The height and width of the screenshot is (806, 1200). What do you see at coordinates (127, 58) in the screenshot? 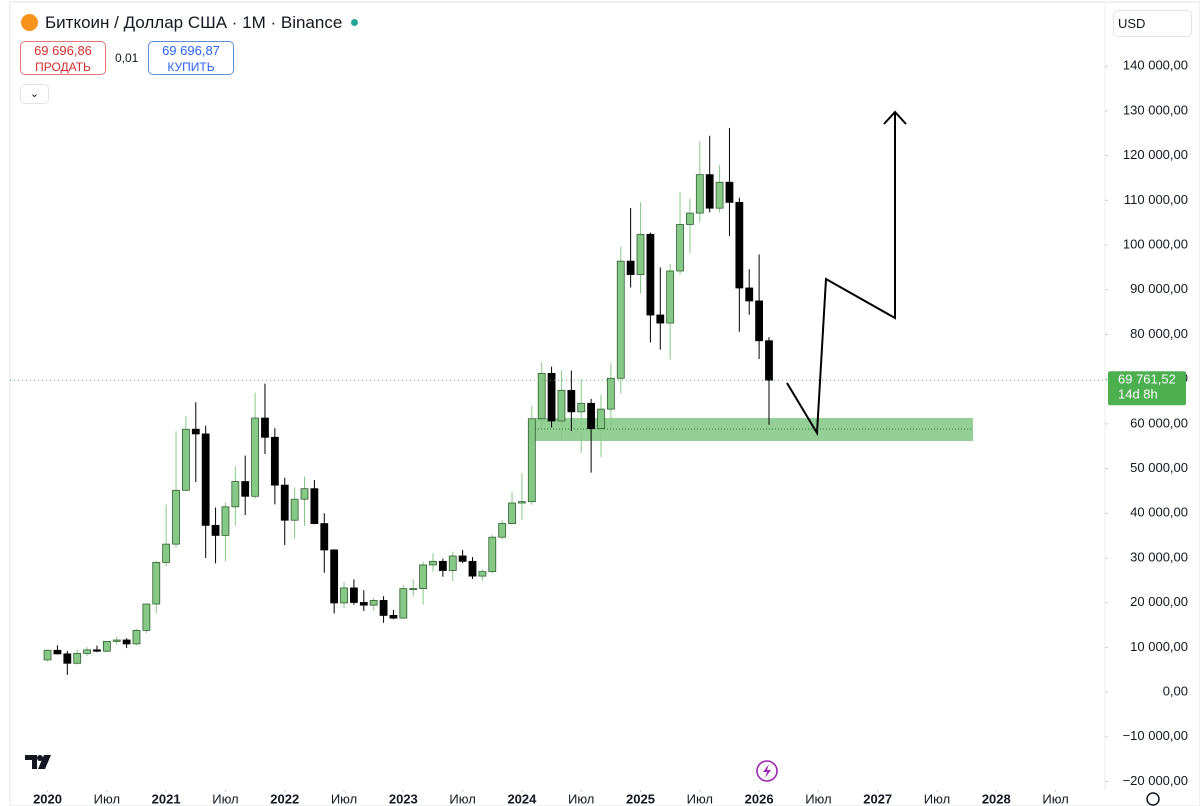
I see `spread: 0,01` at bounding box center [127, 58].